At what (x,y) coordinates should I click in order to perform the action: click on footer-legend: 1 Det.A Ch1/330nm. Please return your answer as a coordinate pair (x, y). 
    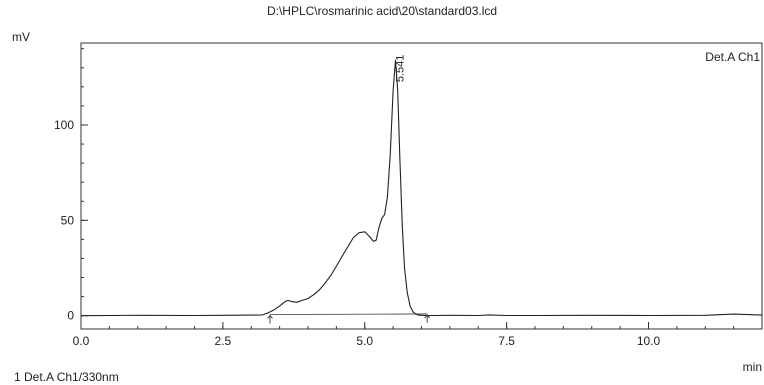
    Looking at the image, I should click on (66, 377).